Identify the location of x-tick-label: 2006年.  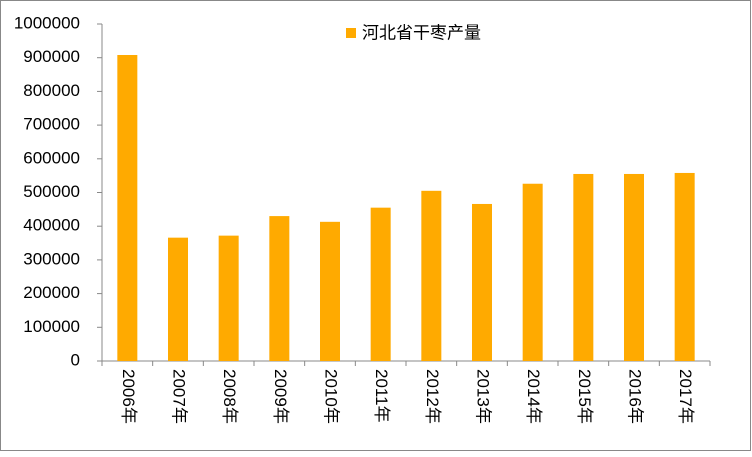
(128, 396).